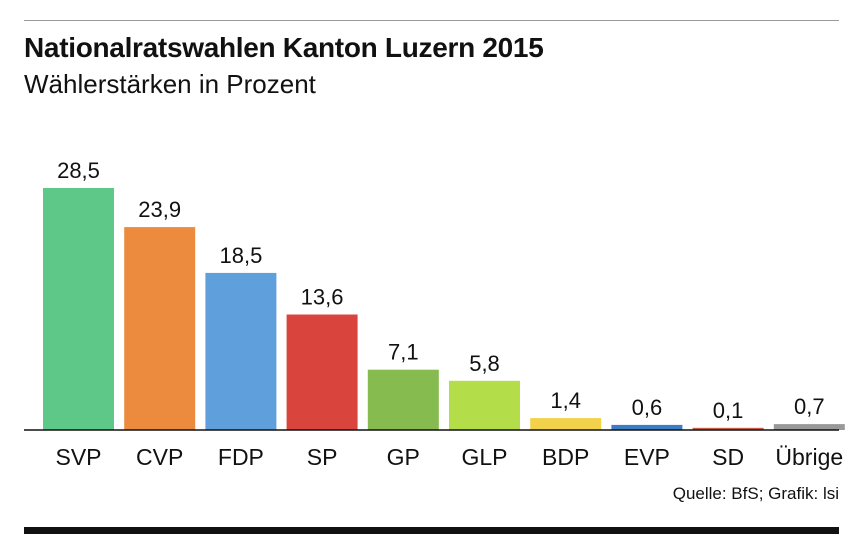  Describe the element at coordinates (809, 457) in the screenshot. I see `category-label-uebrige: Übrige` at that location.